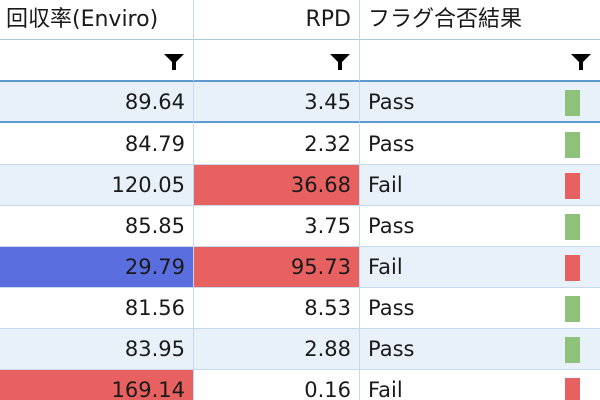  Describe the element at coordinates (97, 349) in the screenshot. I see `recovery-cell: 83.95` at that location.